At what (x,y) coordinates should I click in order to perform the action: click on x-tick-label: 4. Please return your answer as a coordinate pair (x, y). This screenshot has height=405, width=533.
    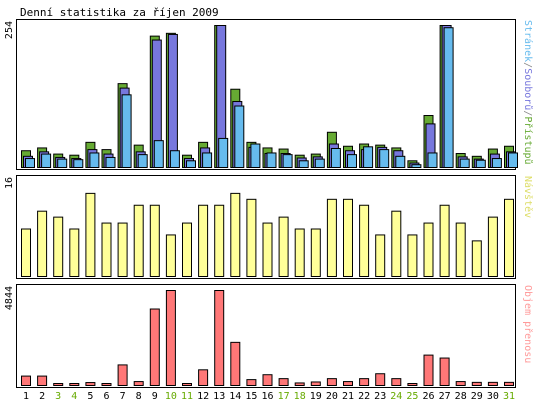
    Looking at the image, I should click on (74, 396).